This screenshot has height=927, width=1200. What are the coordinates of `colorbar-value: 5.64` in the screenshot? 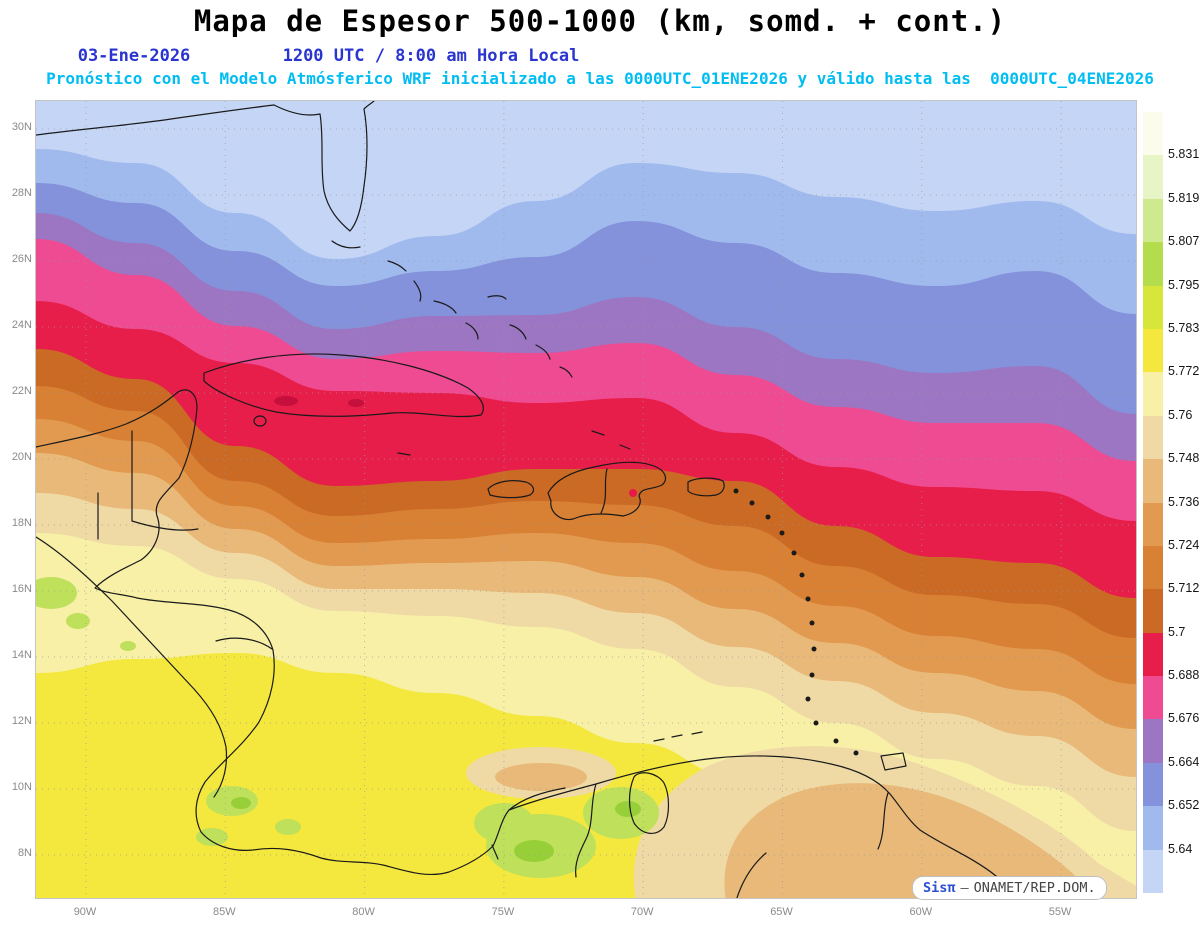 It's located at (1180, 848).